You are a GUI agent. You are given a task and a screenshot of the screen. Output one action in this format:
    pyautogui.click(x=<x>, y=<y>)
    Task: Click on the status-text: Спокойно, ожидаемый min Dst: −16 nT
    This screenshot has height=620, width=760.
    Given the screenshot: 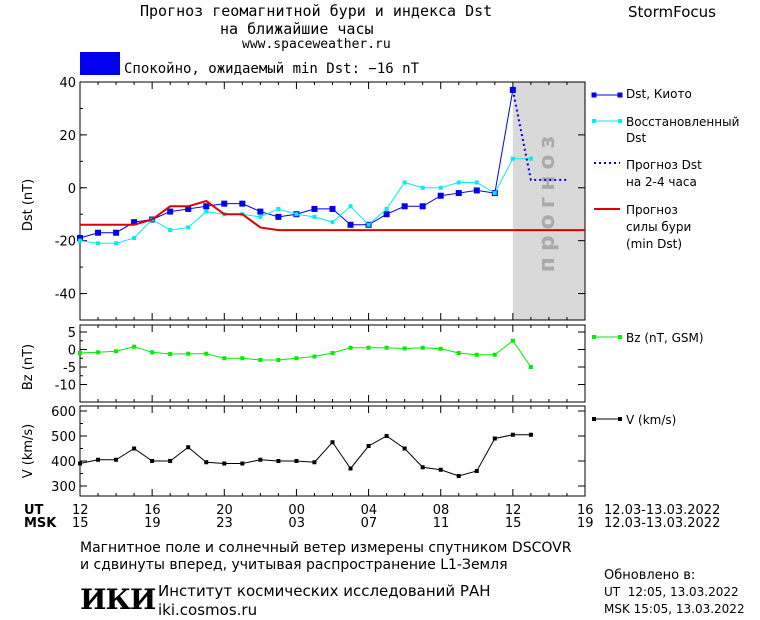 What is the action you would take?
    pyautogui.click(x=272, y=69)
    